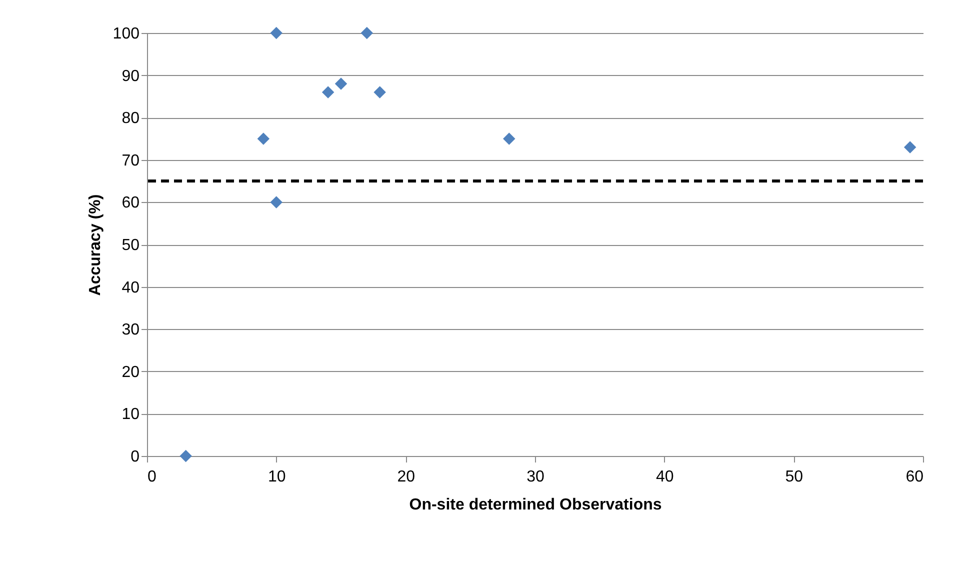 This screenshot has width=957, height=578. Describe the element at coordinates (535, 505) in the screenshot. I see `x-axis-title: On-site determined Observations` at that location.